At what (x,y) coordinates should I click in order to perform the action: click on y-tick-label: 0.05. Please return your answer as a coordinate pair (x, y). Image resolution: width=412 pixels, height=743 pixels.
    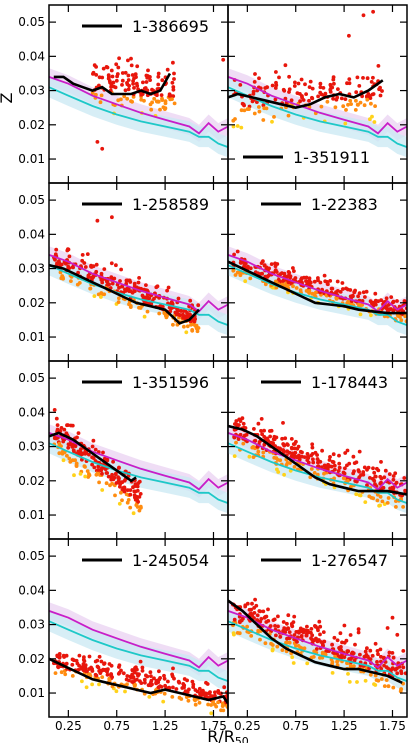
    Looking at the image, I should click on (31, 22).